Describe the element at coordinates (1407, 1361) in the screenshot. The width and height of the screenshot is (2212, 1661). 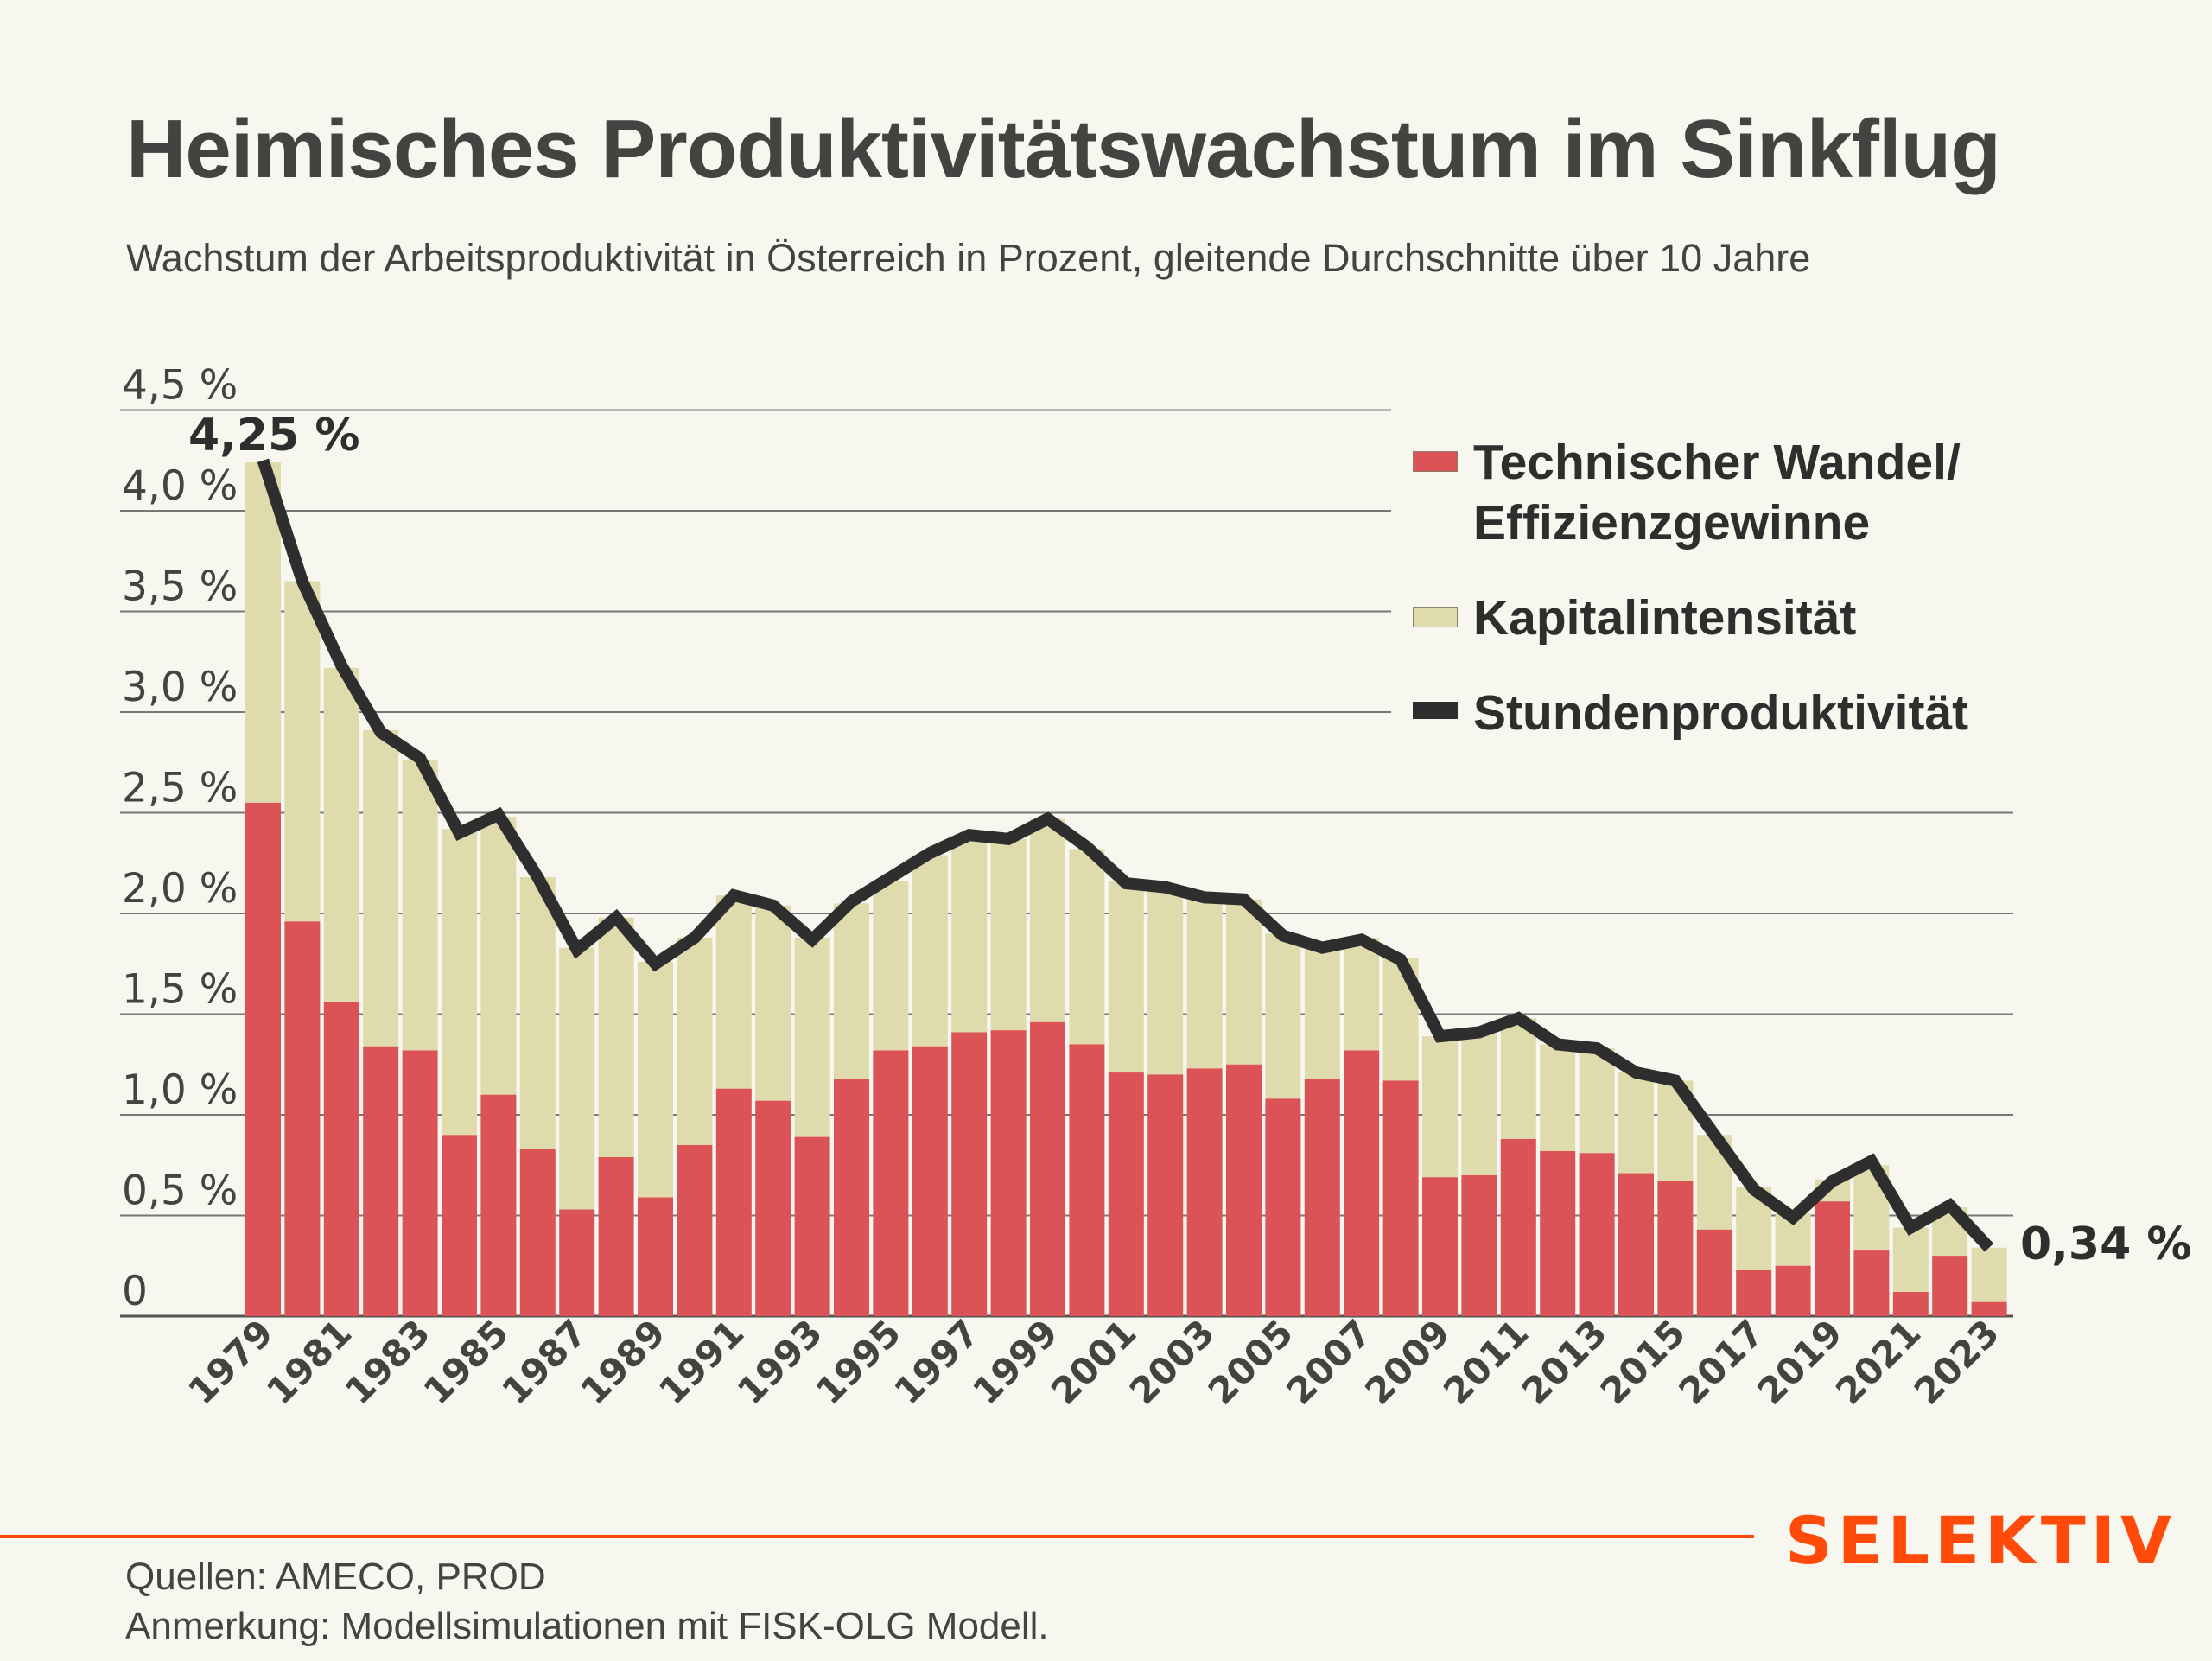
I see `x-tick-label: 2009` at that location.